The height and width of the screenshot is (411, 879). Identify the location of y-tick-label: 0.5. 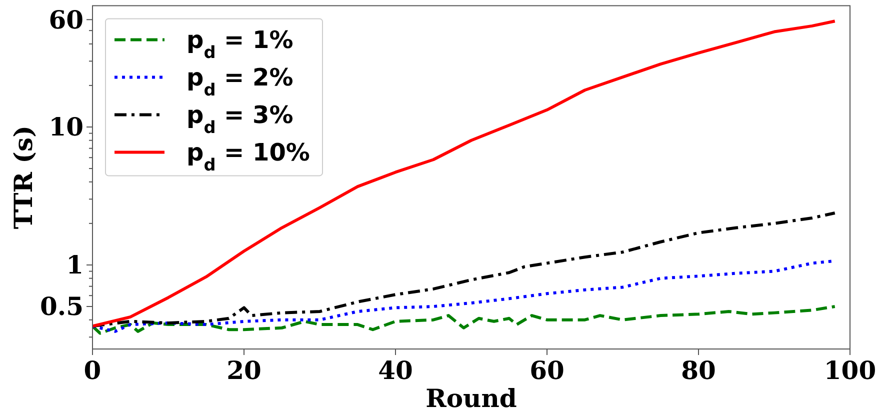
(62, 307).